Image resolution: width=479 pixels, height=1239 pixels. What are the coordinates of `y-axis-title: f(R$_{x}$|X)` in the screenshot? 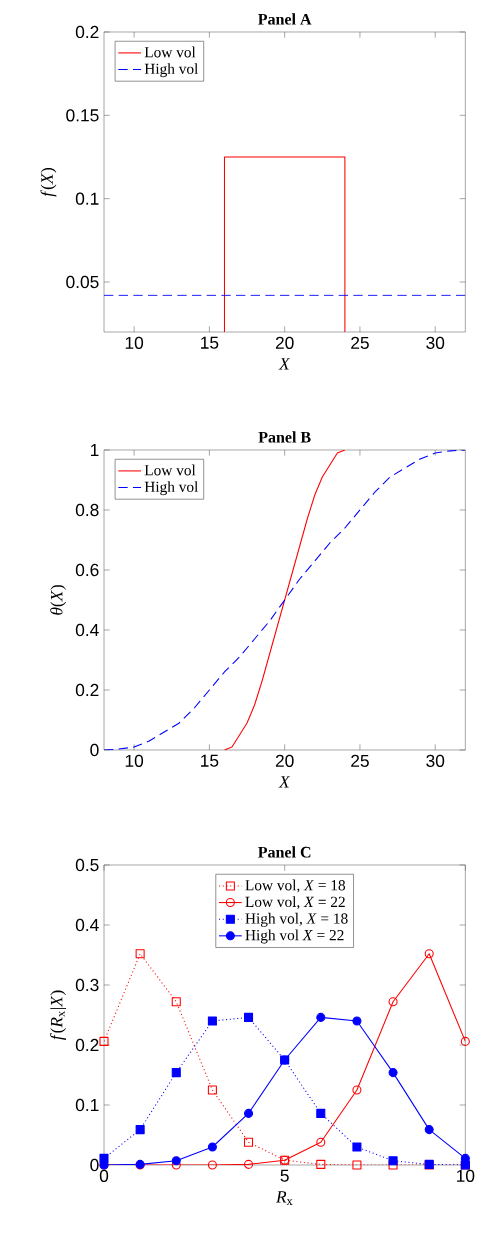 It's located at (58, 1015).